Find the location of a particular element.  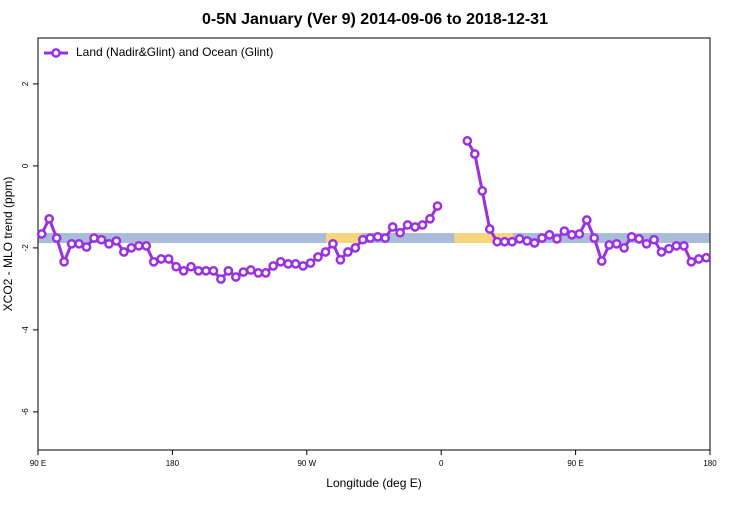

x-tick-label: 0 is located at coordinates (441, 463).